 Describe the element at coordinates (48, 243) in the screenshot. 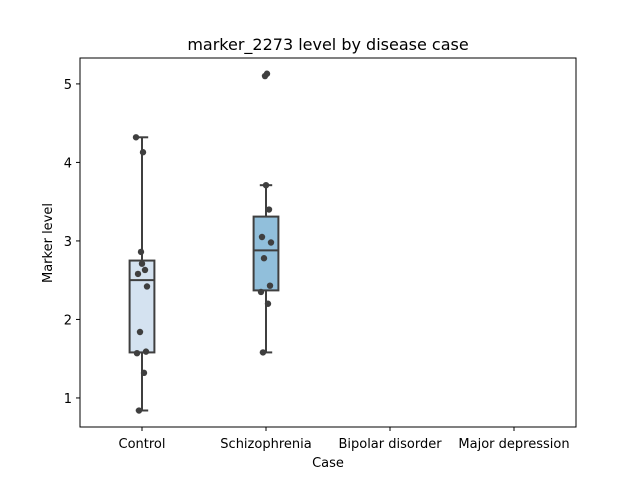

I see `y-axis-title: Marker level` at that location.